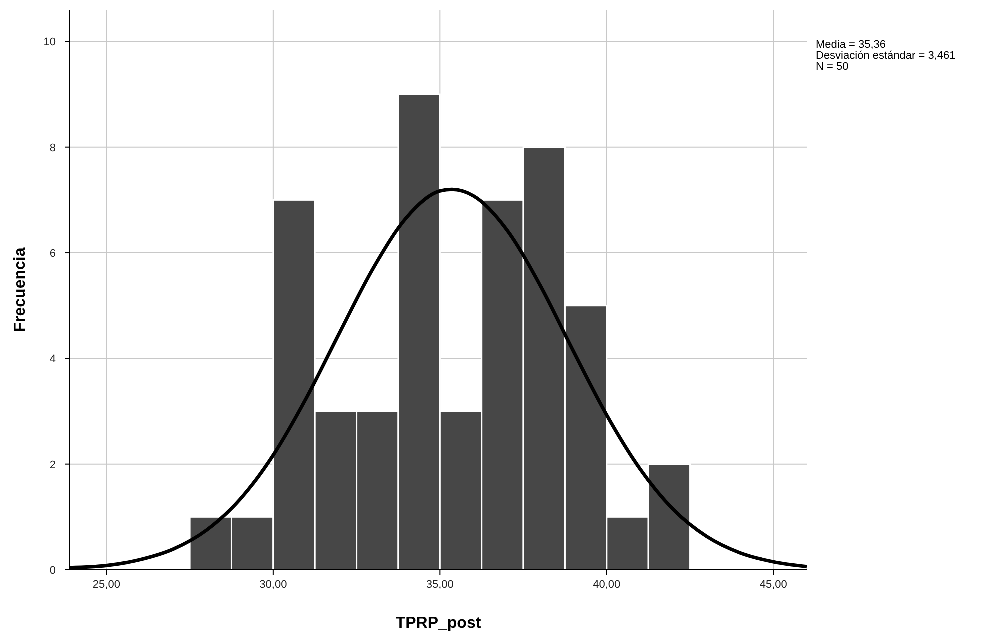  Describe the element at coordinates (106, 585) in the screenshot. I see `x-tick-label: 25,00` at that location.